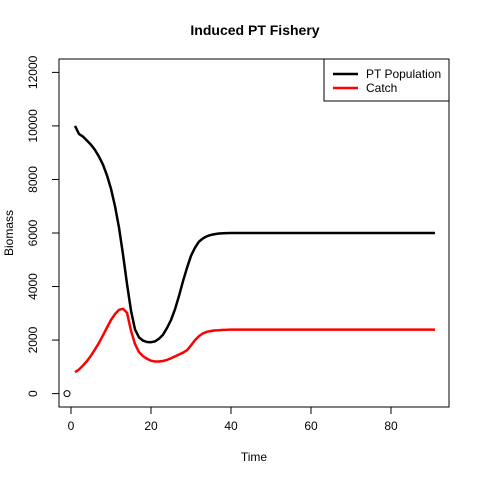 Image resolution: width=480 pixels, height=480 pixels. Describe the element at coordinates (151, 426) in the screenshot. I see `x-tick-label: 20` at that location.